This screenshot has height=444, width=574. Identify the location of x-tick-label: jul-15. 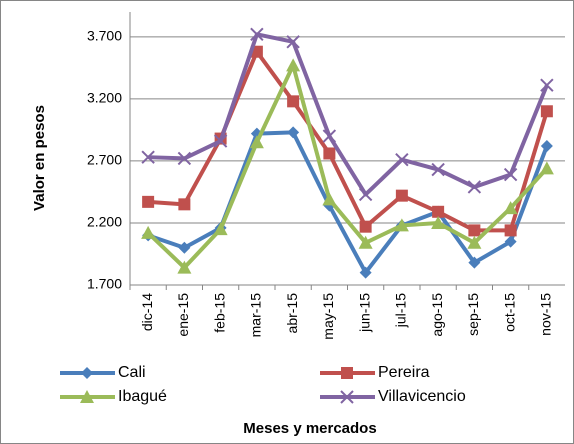
(401, 310).